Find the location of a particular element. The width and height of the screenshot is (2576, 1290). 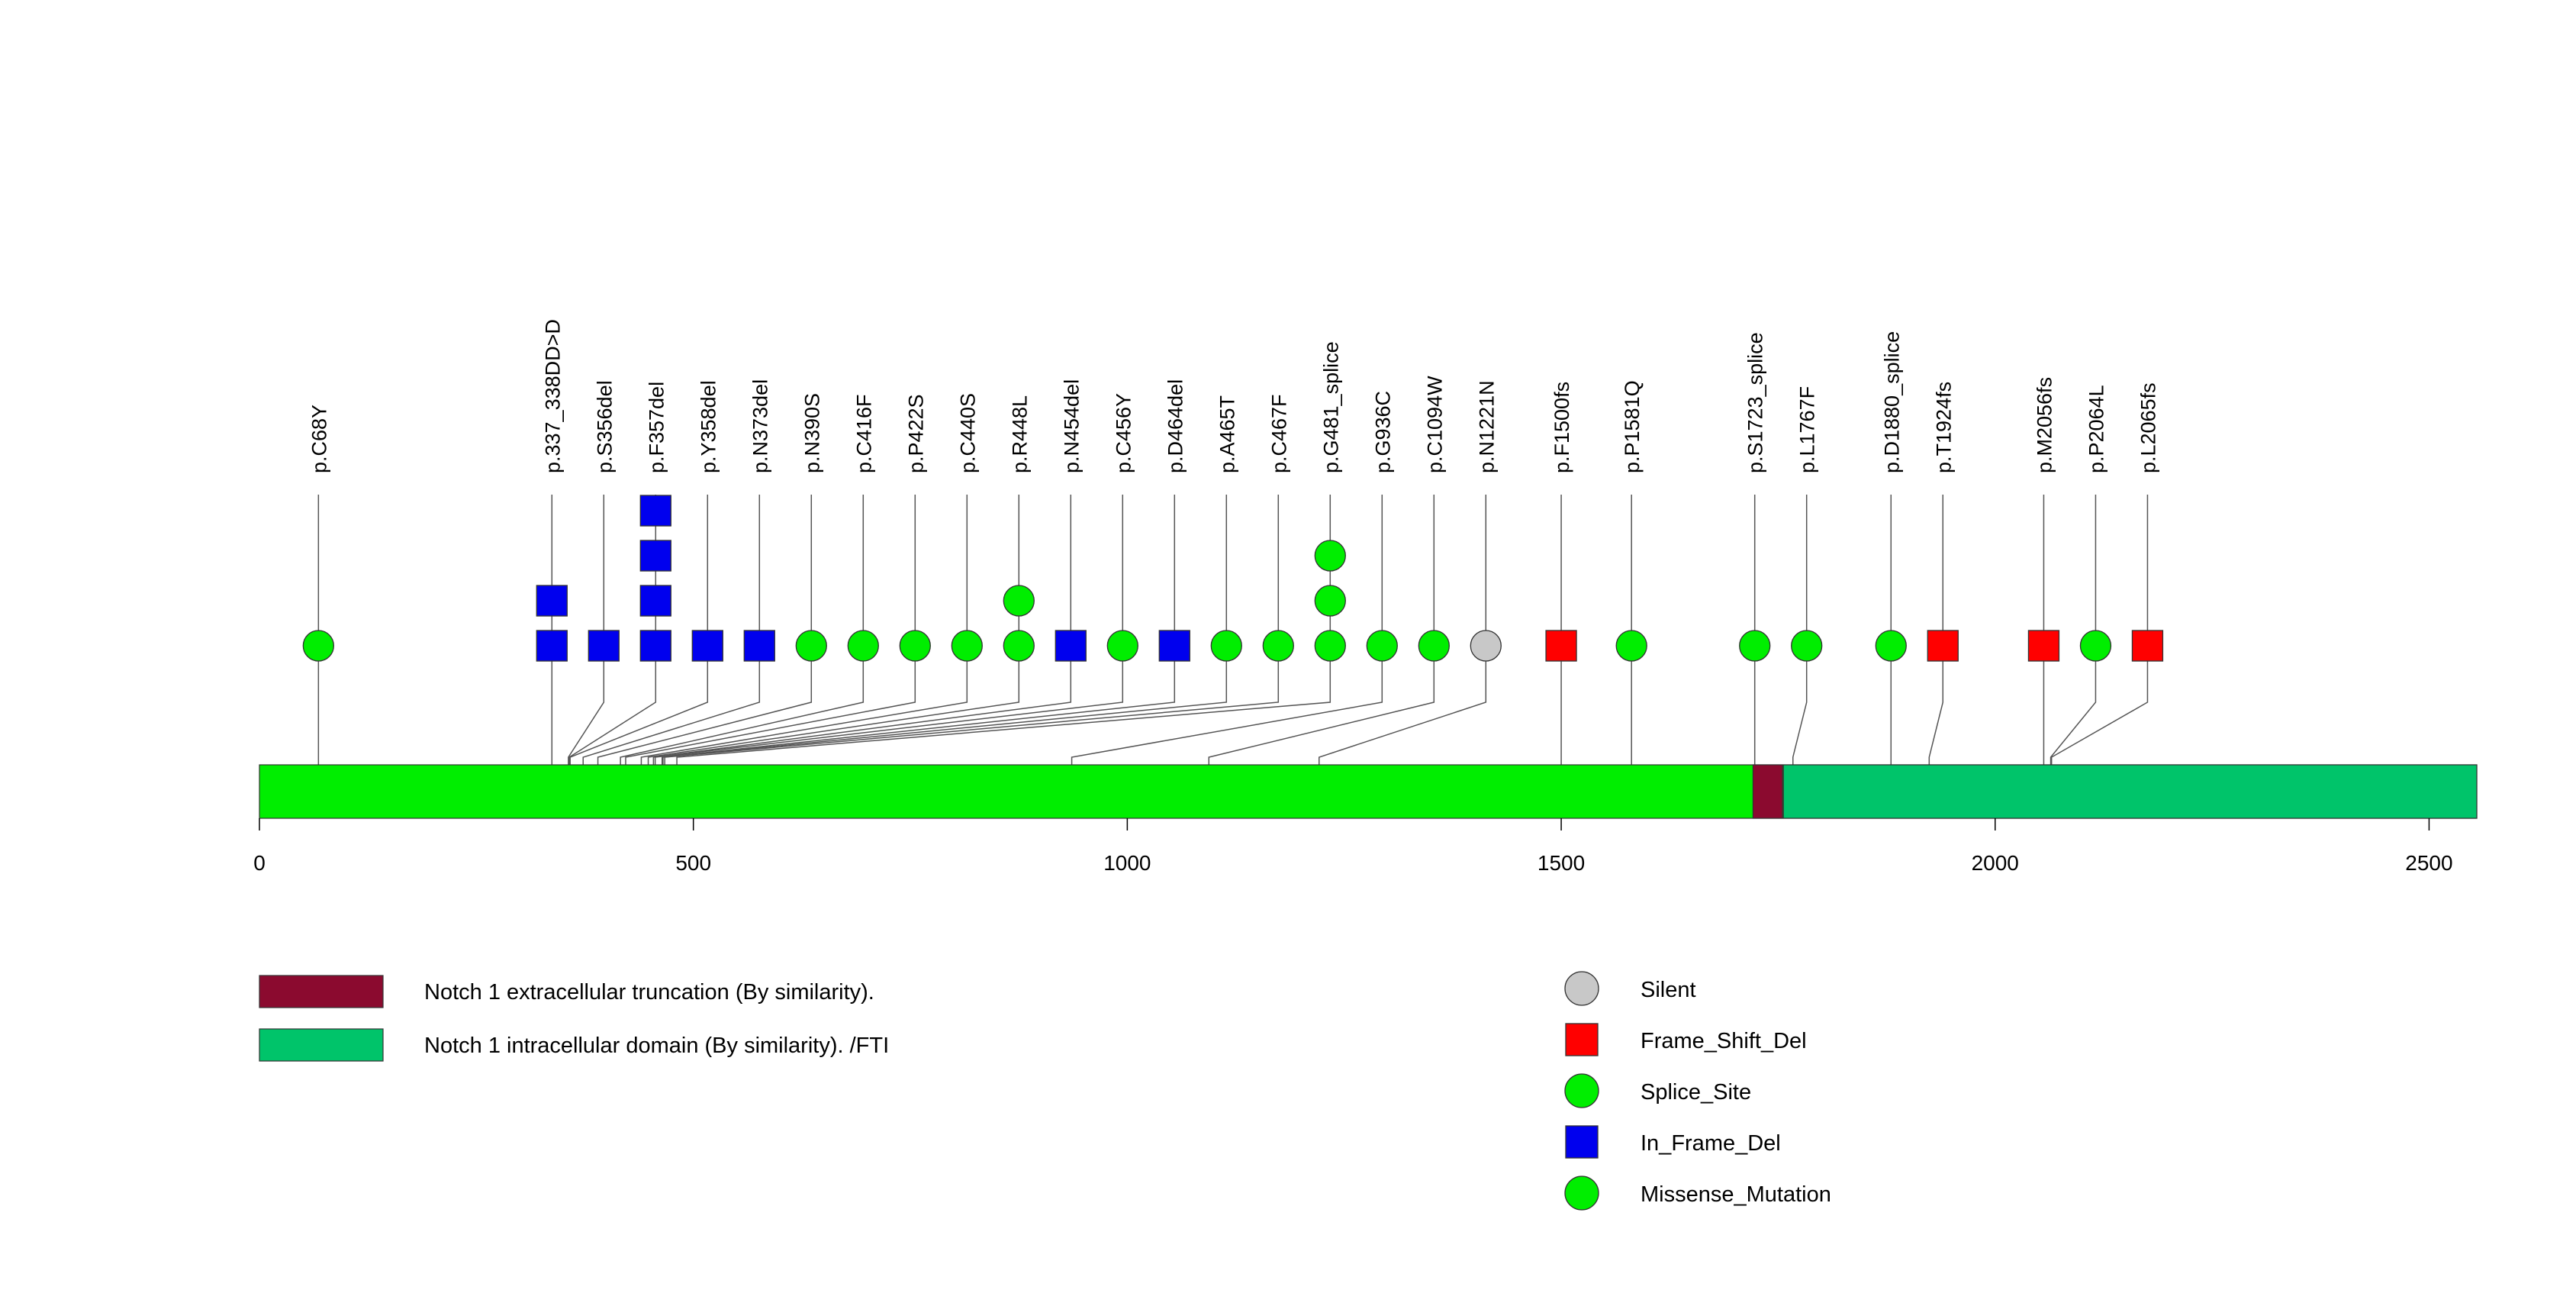

legend-swatch-missense-mutation is located at coordinates (1581, 1194).